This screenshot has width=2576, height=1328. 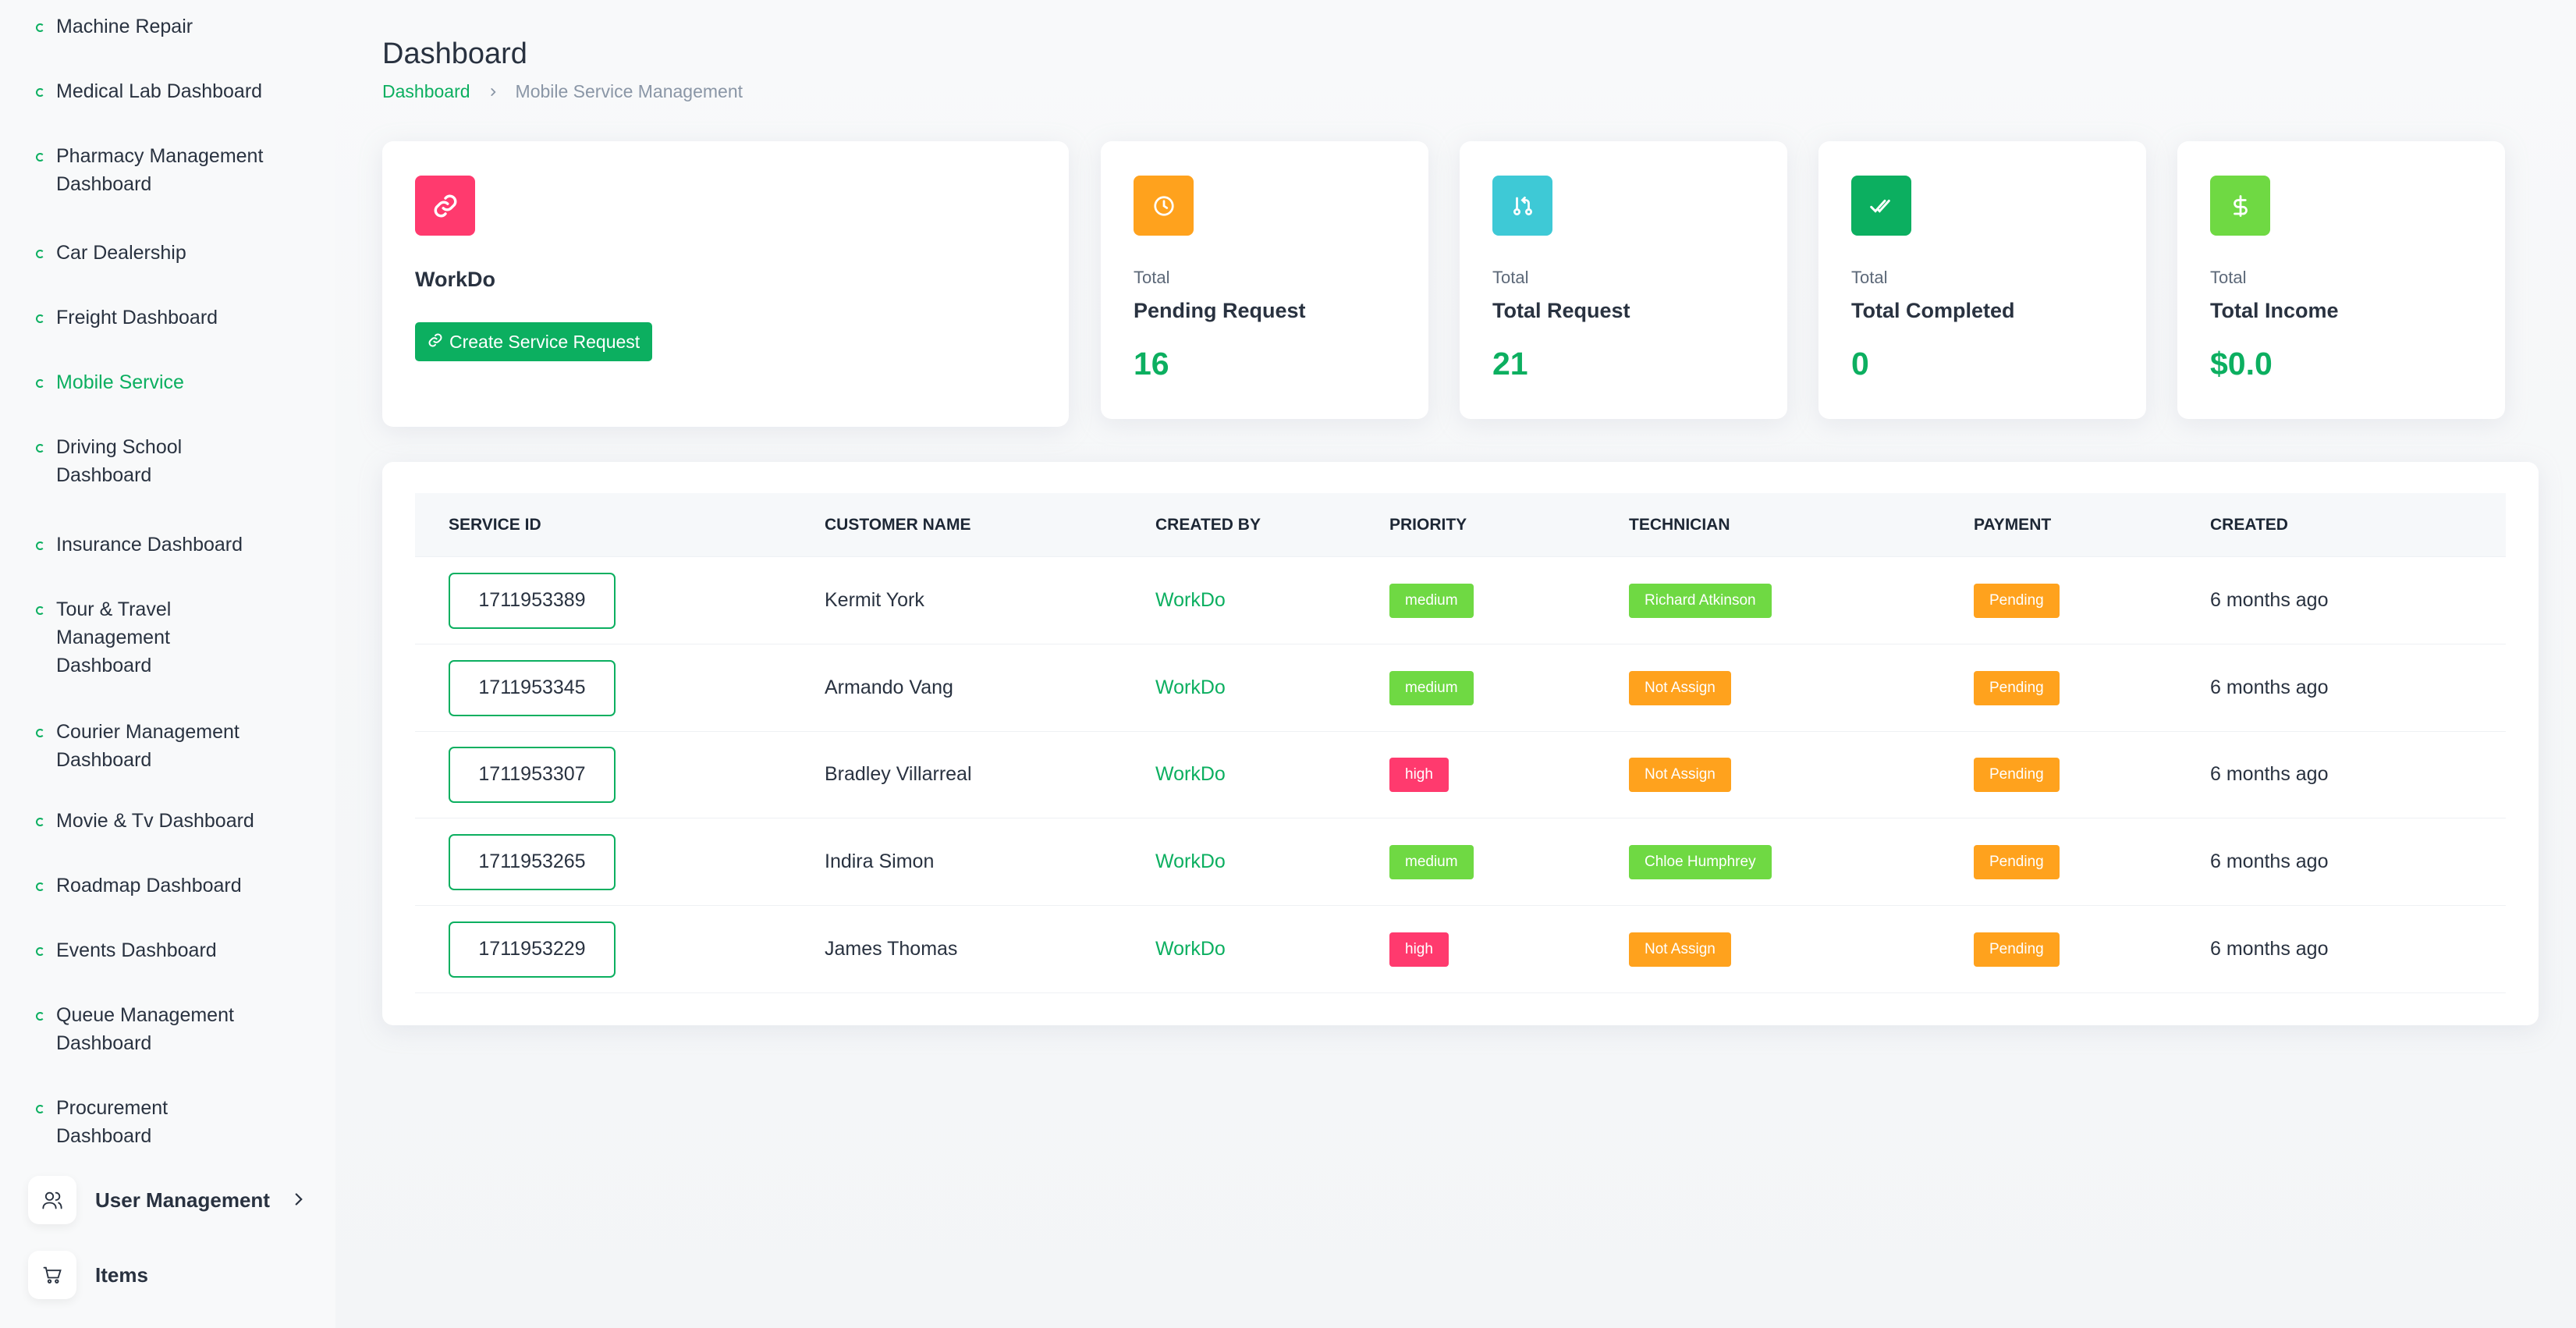 I want to click on service-id-cell: 1711953307, so click(x=532, y=774).